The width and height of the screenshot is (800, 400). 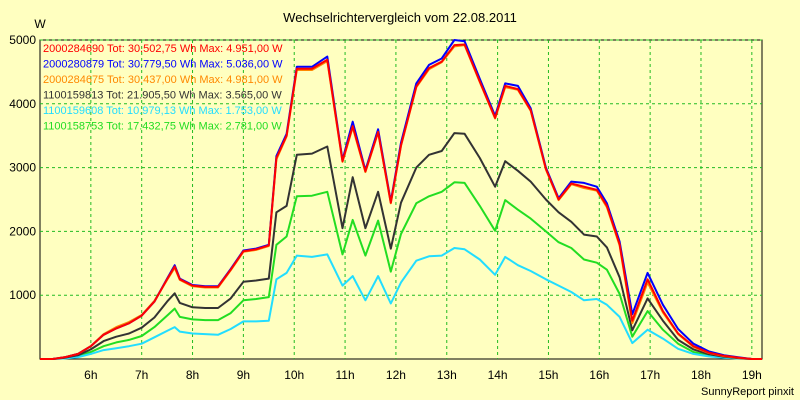 I want to click on x-tick-label: 10h, so click(x=294, y=375).